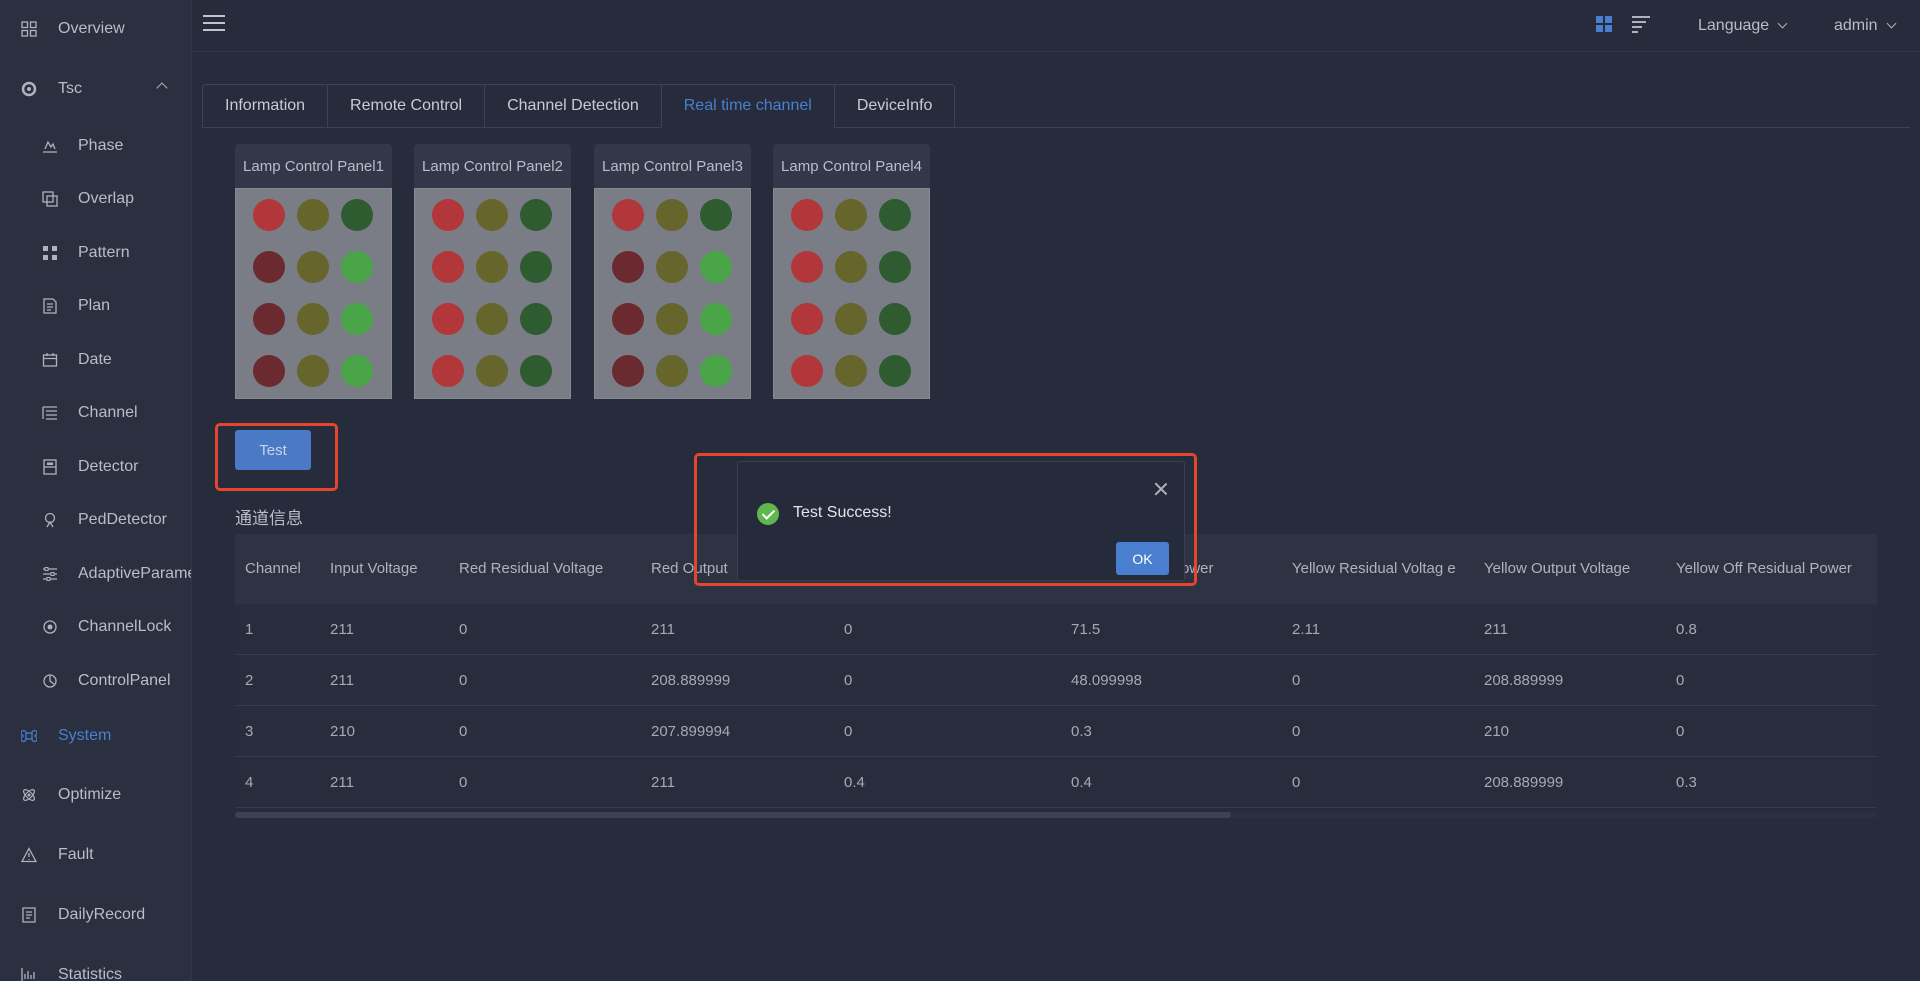  I want to click on sidebar-item-detector: Detector, so click(95, 467).